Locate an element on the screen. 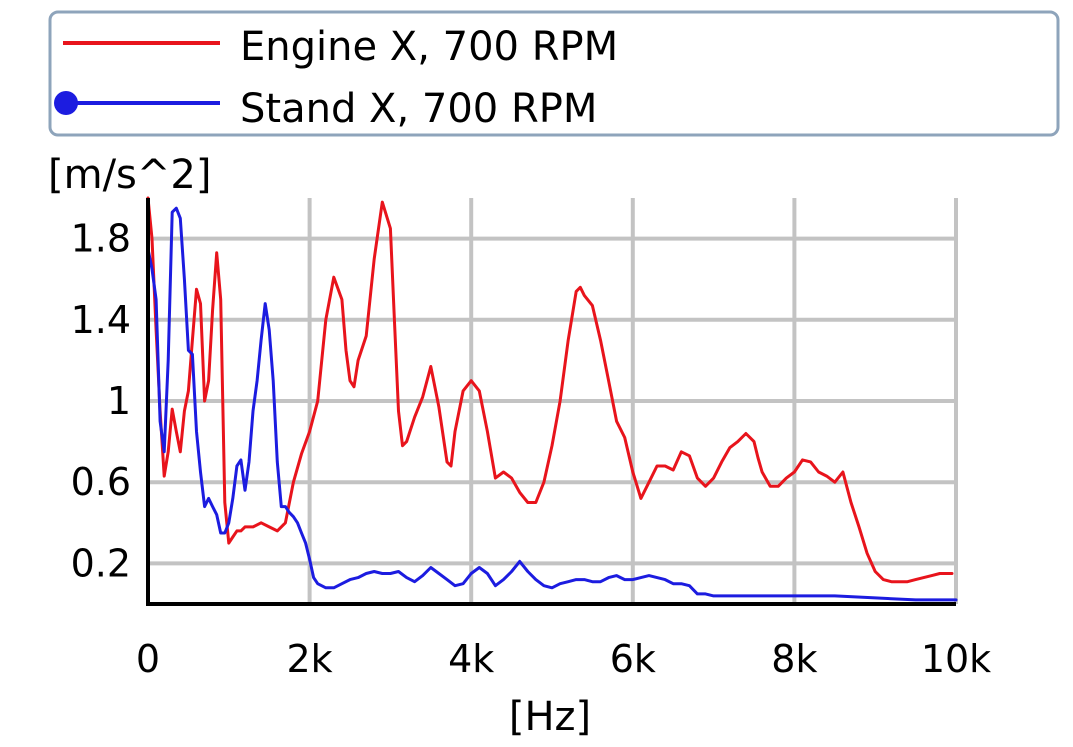  x-tick-label-0: 0 is located at coordinates (148, 659).